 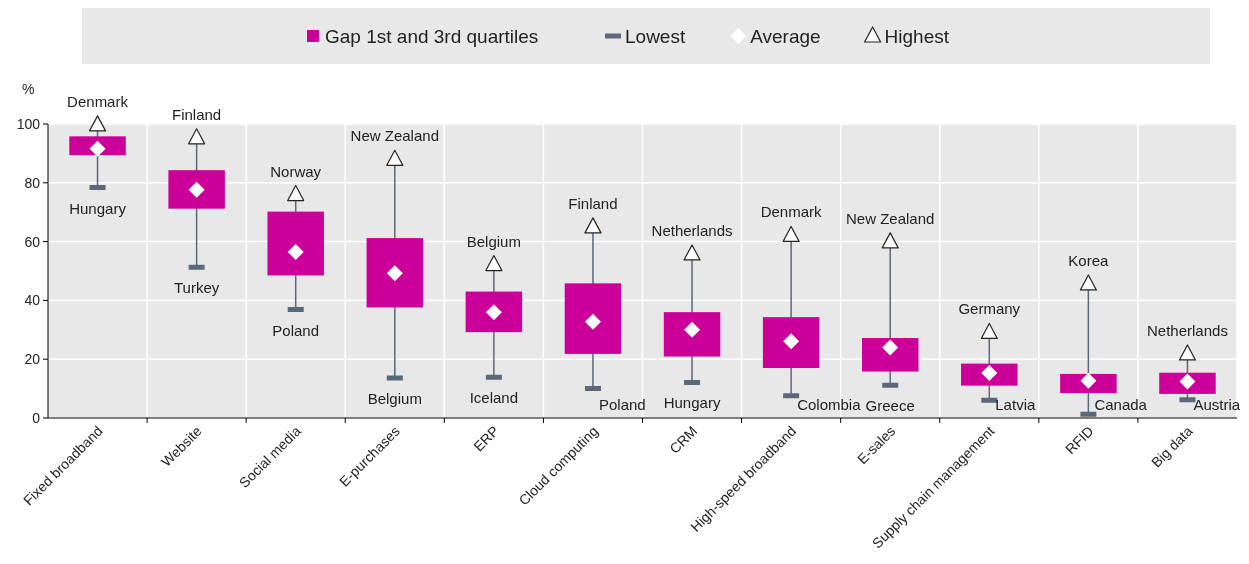 What do you see at coordinates (32, 300) in the screenshot?
I see `y-tick-label: 40` at bounding box center [32, 300].